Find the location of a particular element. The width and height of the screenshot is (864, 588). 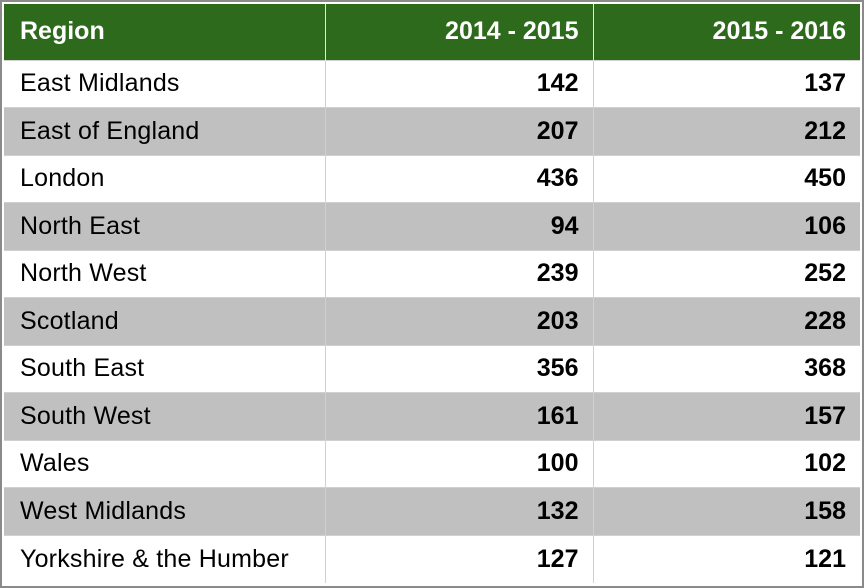

header-row: Region 2014 - 2015 2015 - 2016 is located at coordinates (432, 32).